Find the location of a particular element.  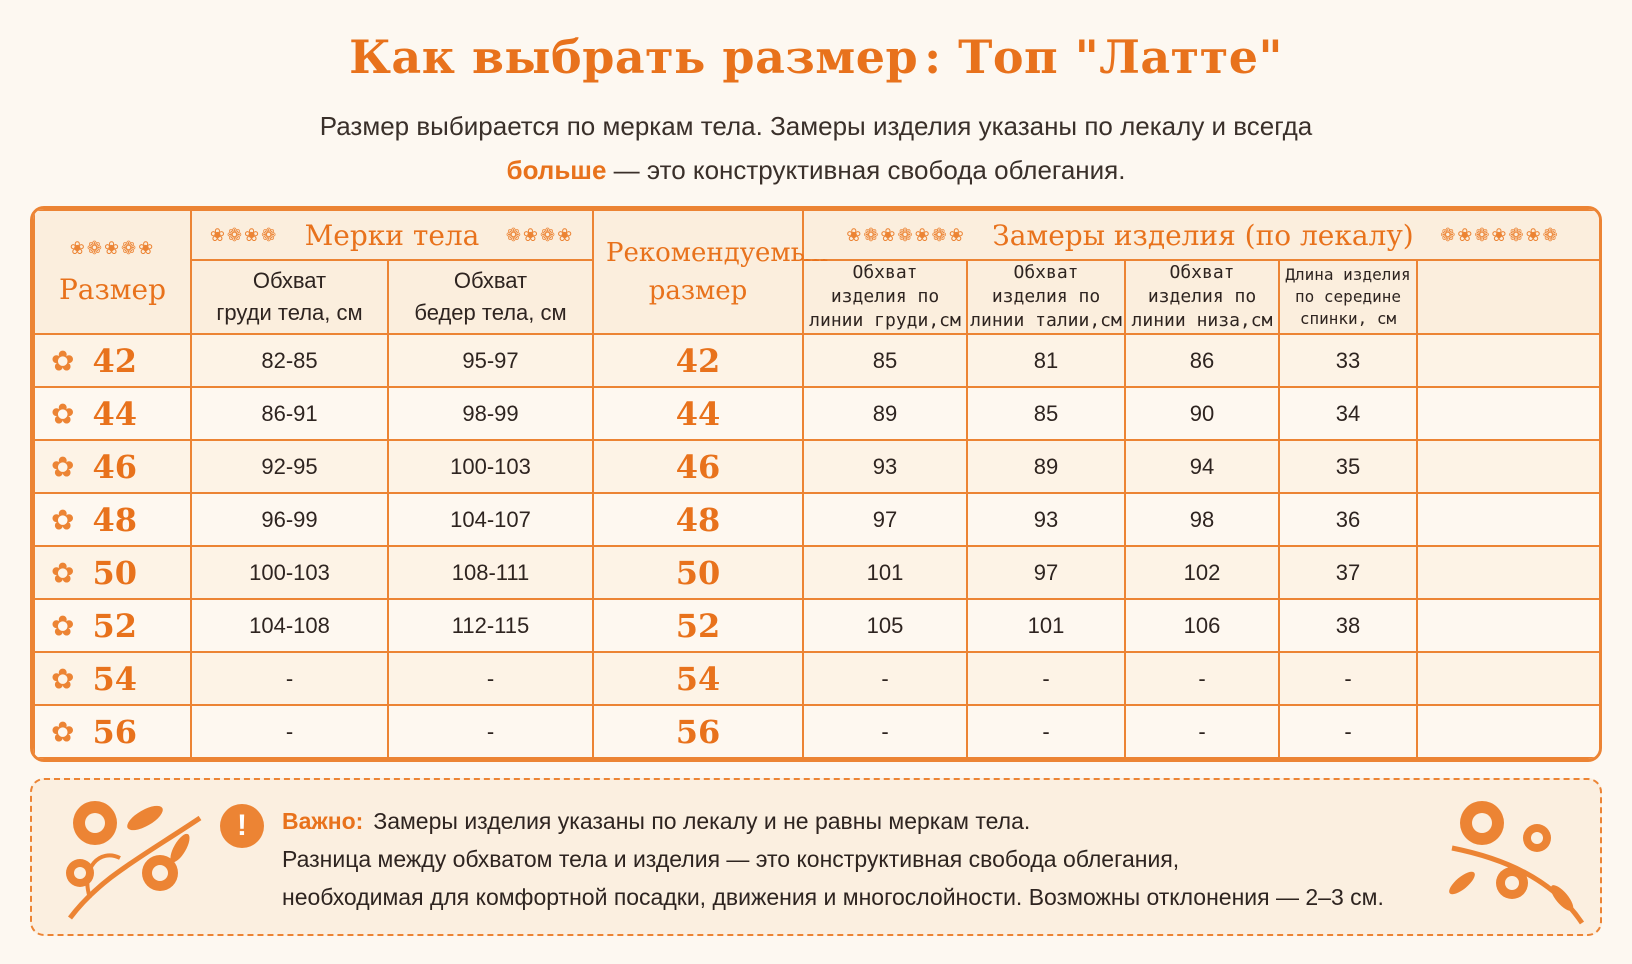

cell-garment-hem-value: 98 is located at coordinates (1202, 519).